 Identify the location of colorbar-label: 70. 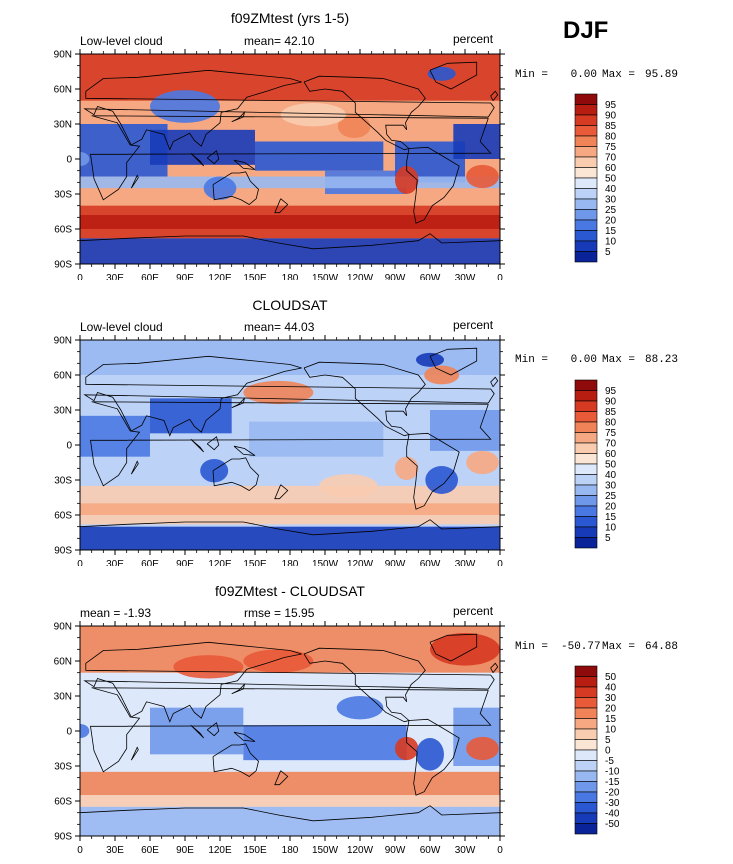
(611, 158).